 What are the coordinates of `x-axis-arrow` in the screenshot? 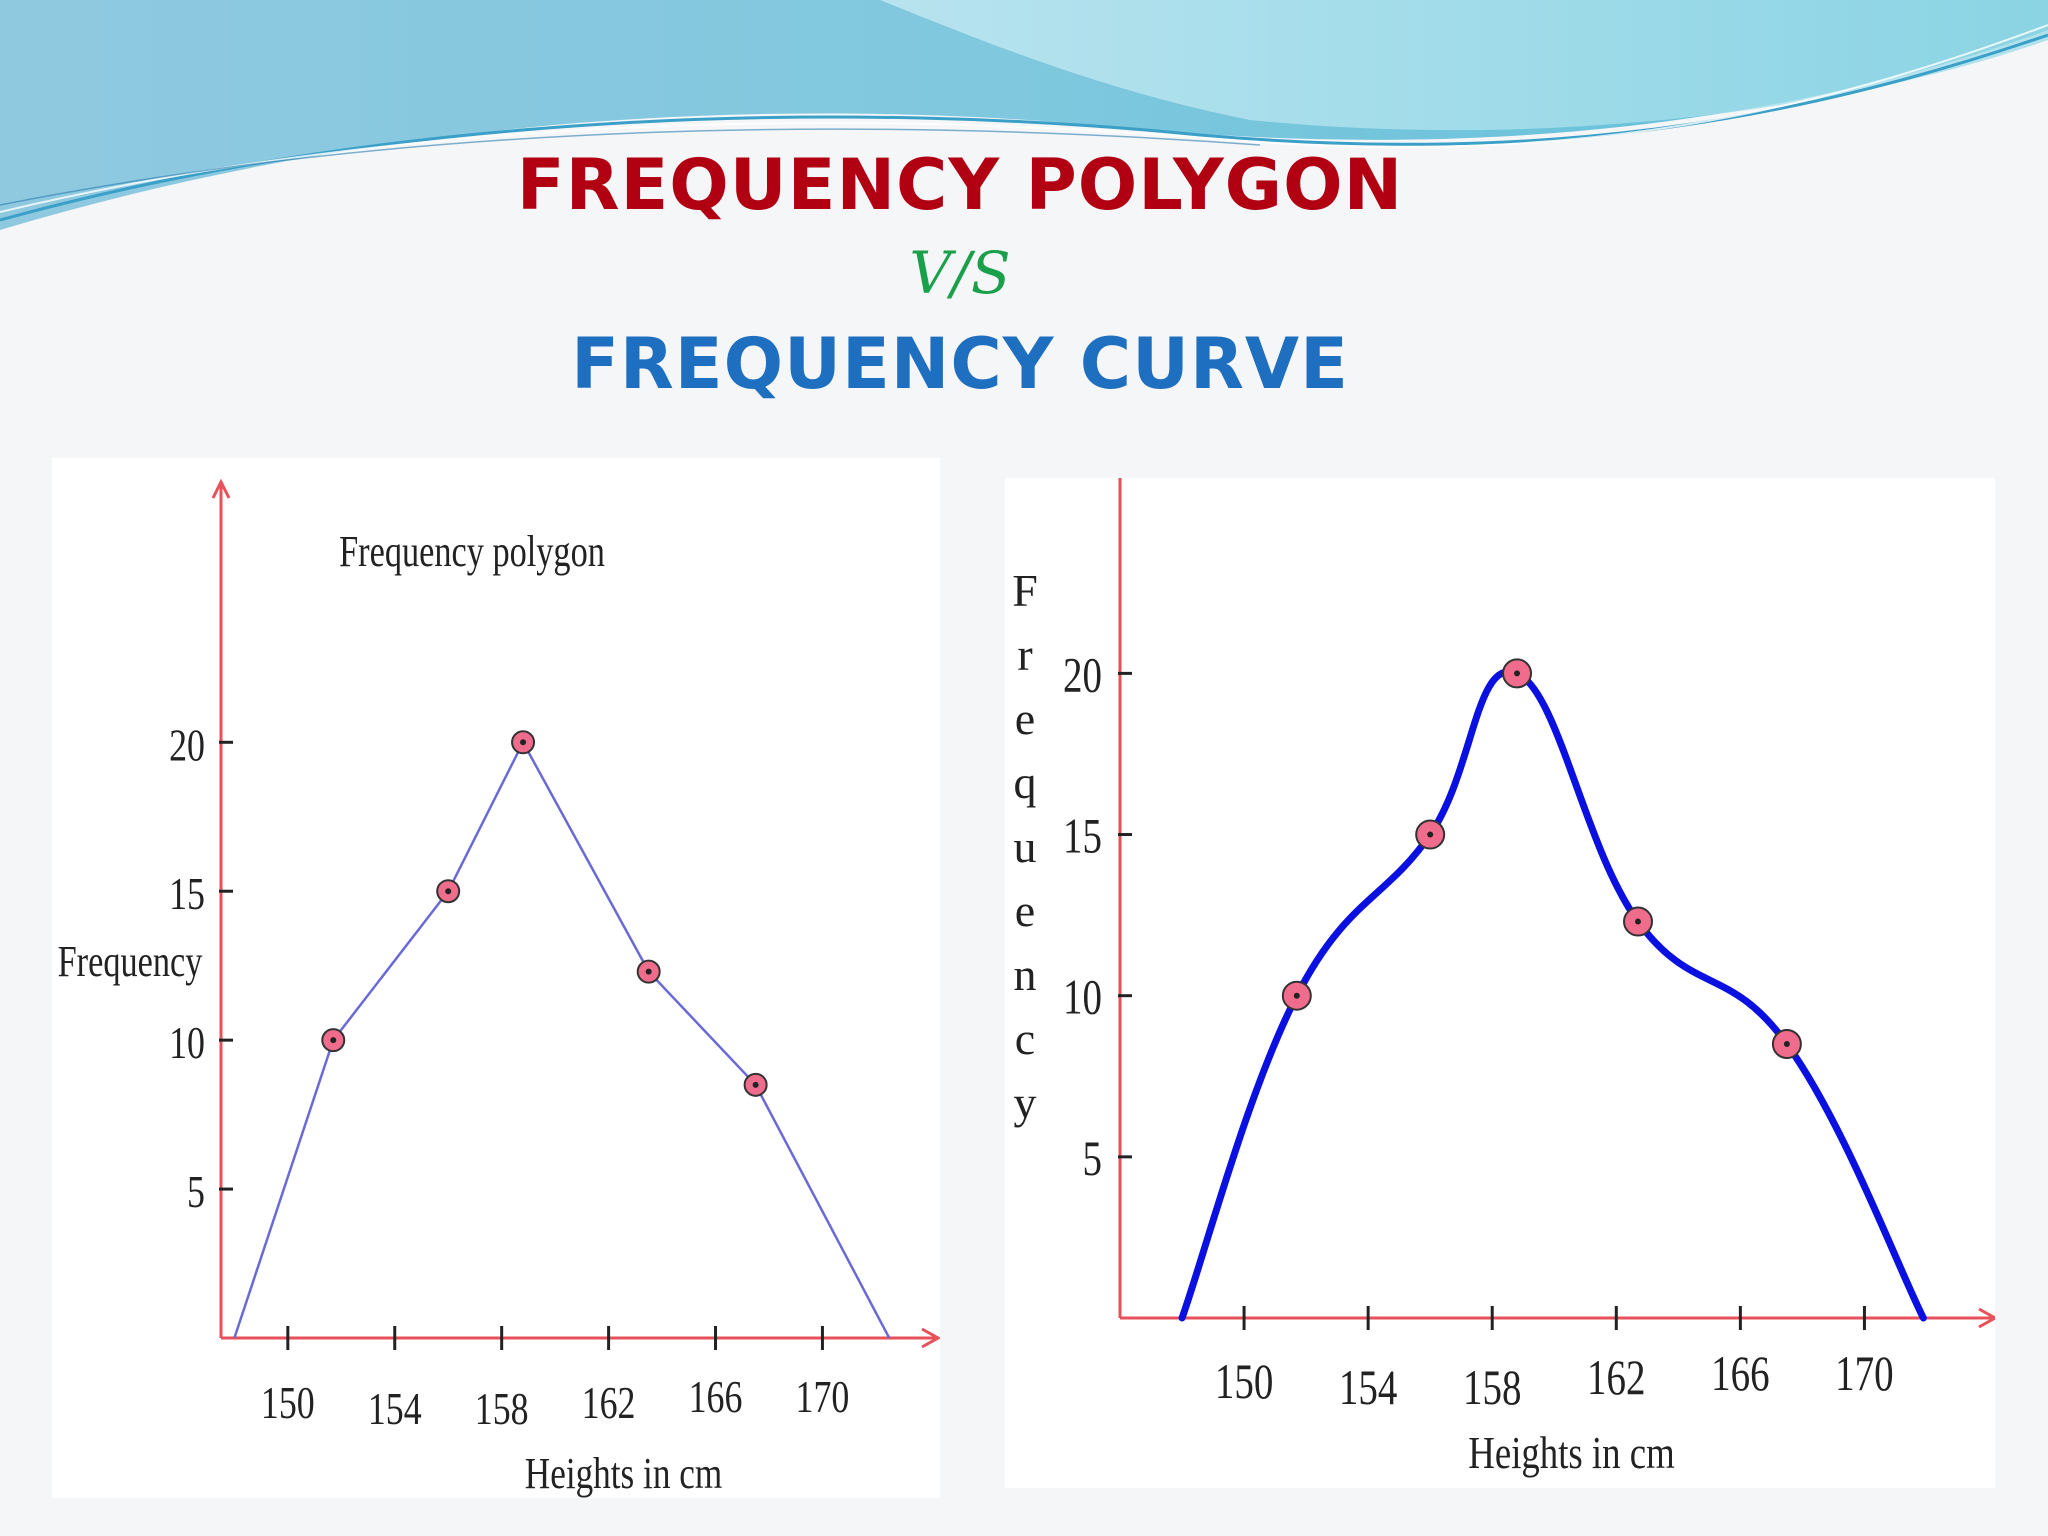 It's located at (931, 1338).